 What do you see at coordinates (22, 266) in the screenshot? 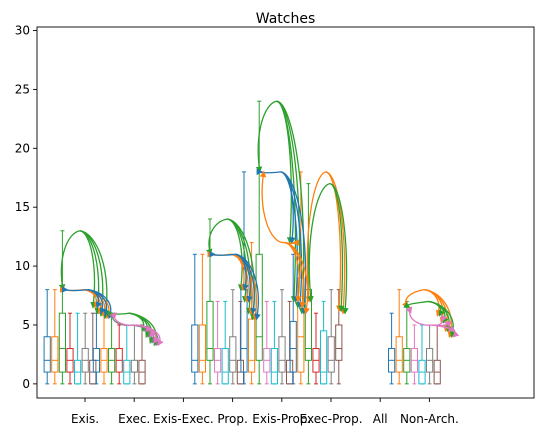
I see `y-tick-label: 10` at bounding box center [22, 266].